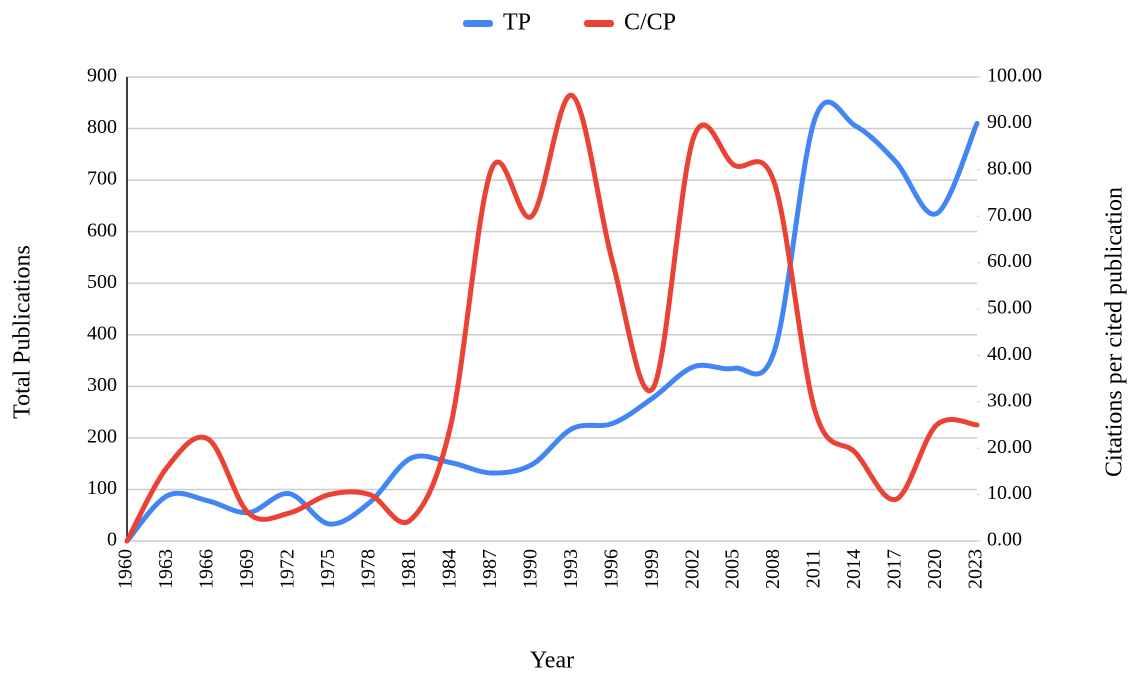 This screenshot has height=678, width=1131. What do you see at coordinates (102, 179) in the screenshot?
I see `y-tick-label: 700` at bounding box center [102, 179].